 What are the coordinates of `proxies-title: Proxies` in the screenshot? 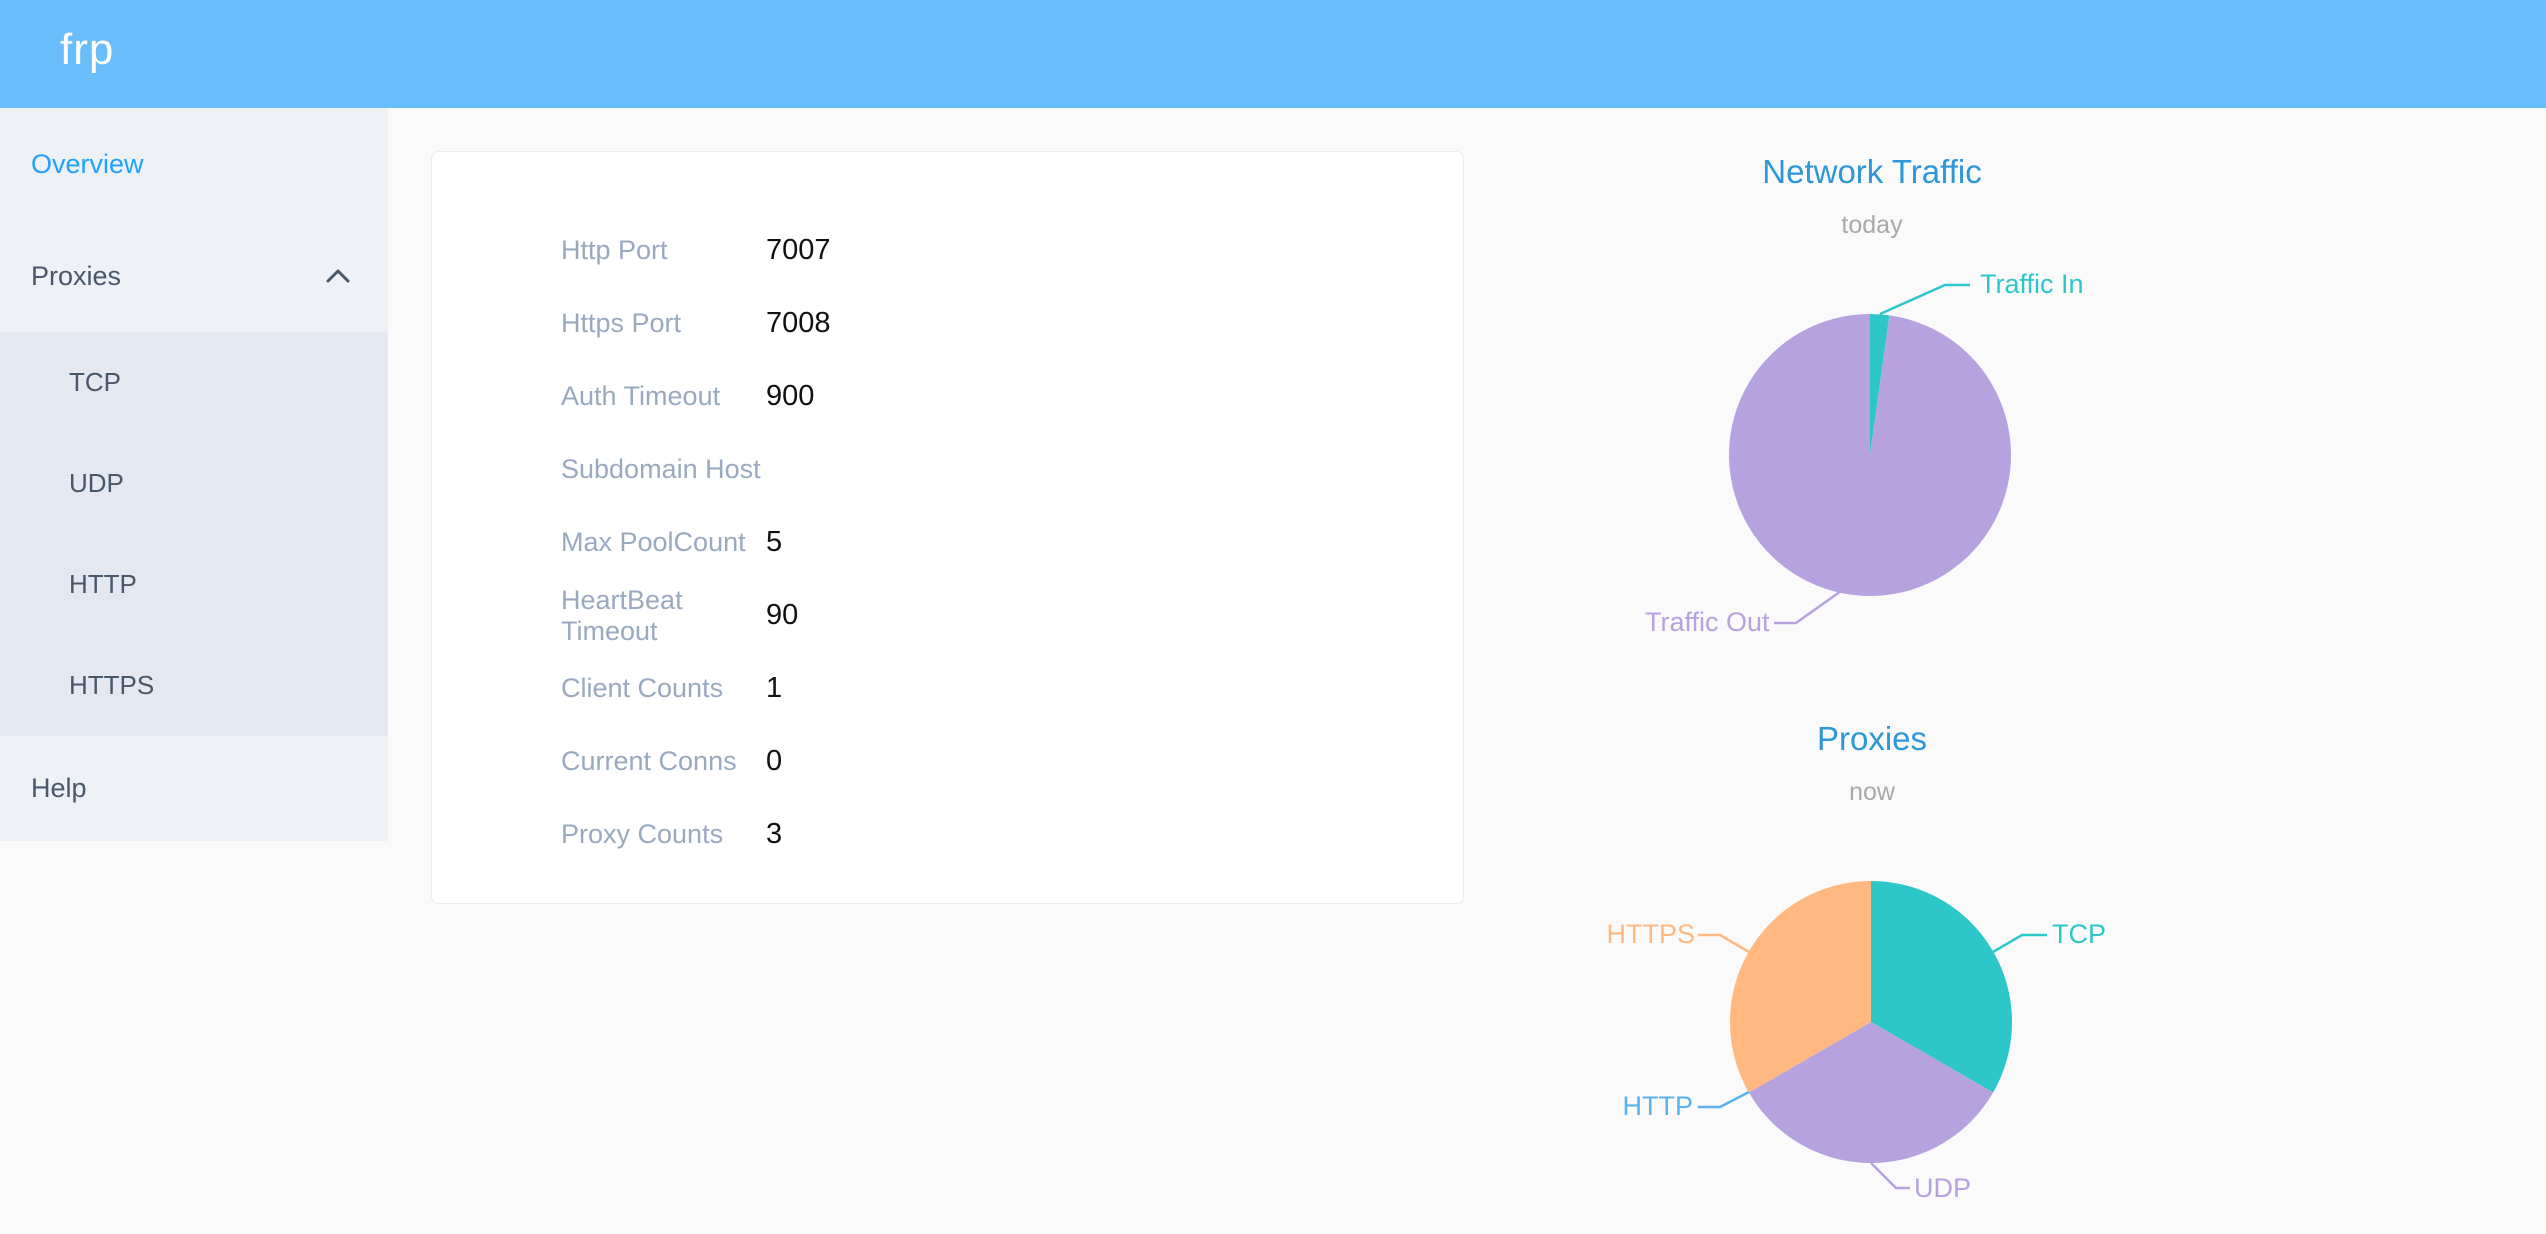 It's located at (1872, 738).